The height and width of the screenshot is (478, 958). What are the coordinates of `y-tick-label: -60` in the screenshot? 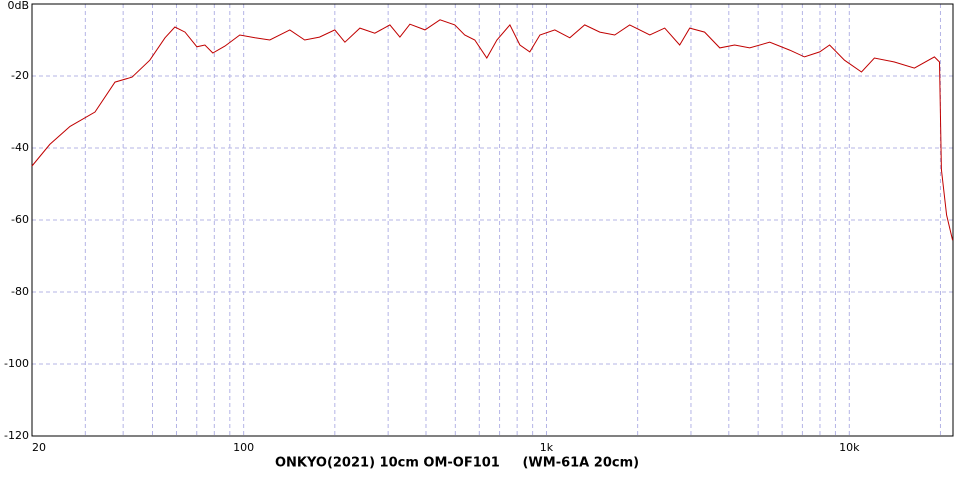 It's located at (20, 219).